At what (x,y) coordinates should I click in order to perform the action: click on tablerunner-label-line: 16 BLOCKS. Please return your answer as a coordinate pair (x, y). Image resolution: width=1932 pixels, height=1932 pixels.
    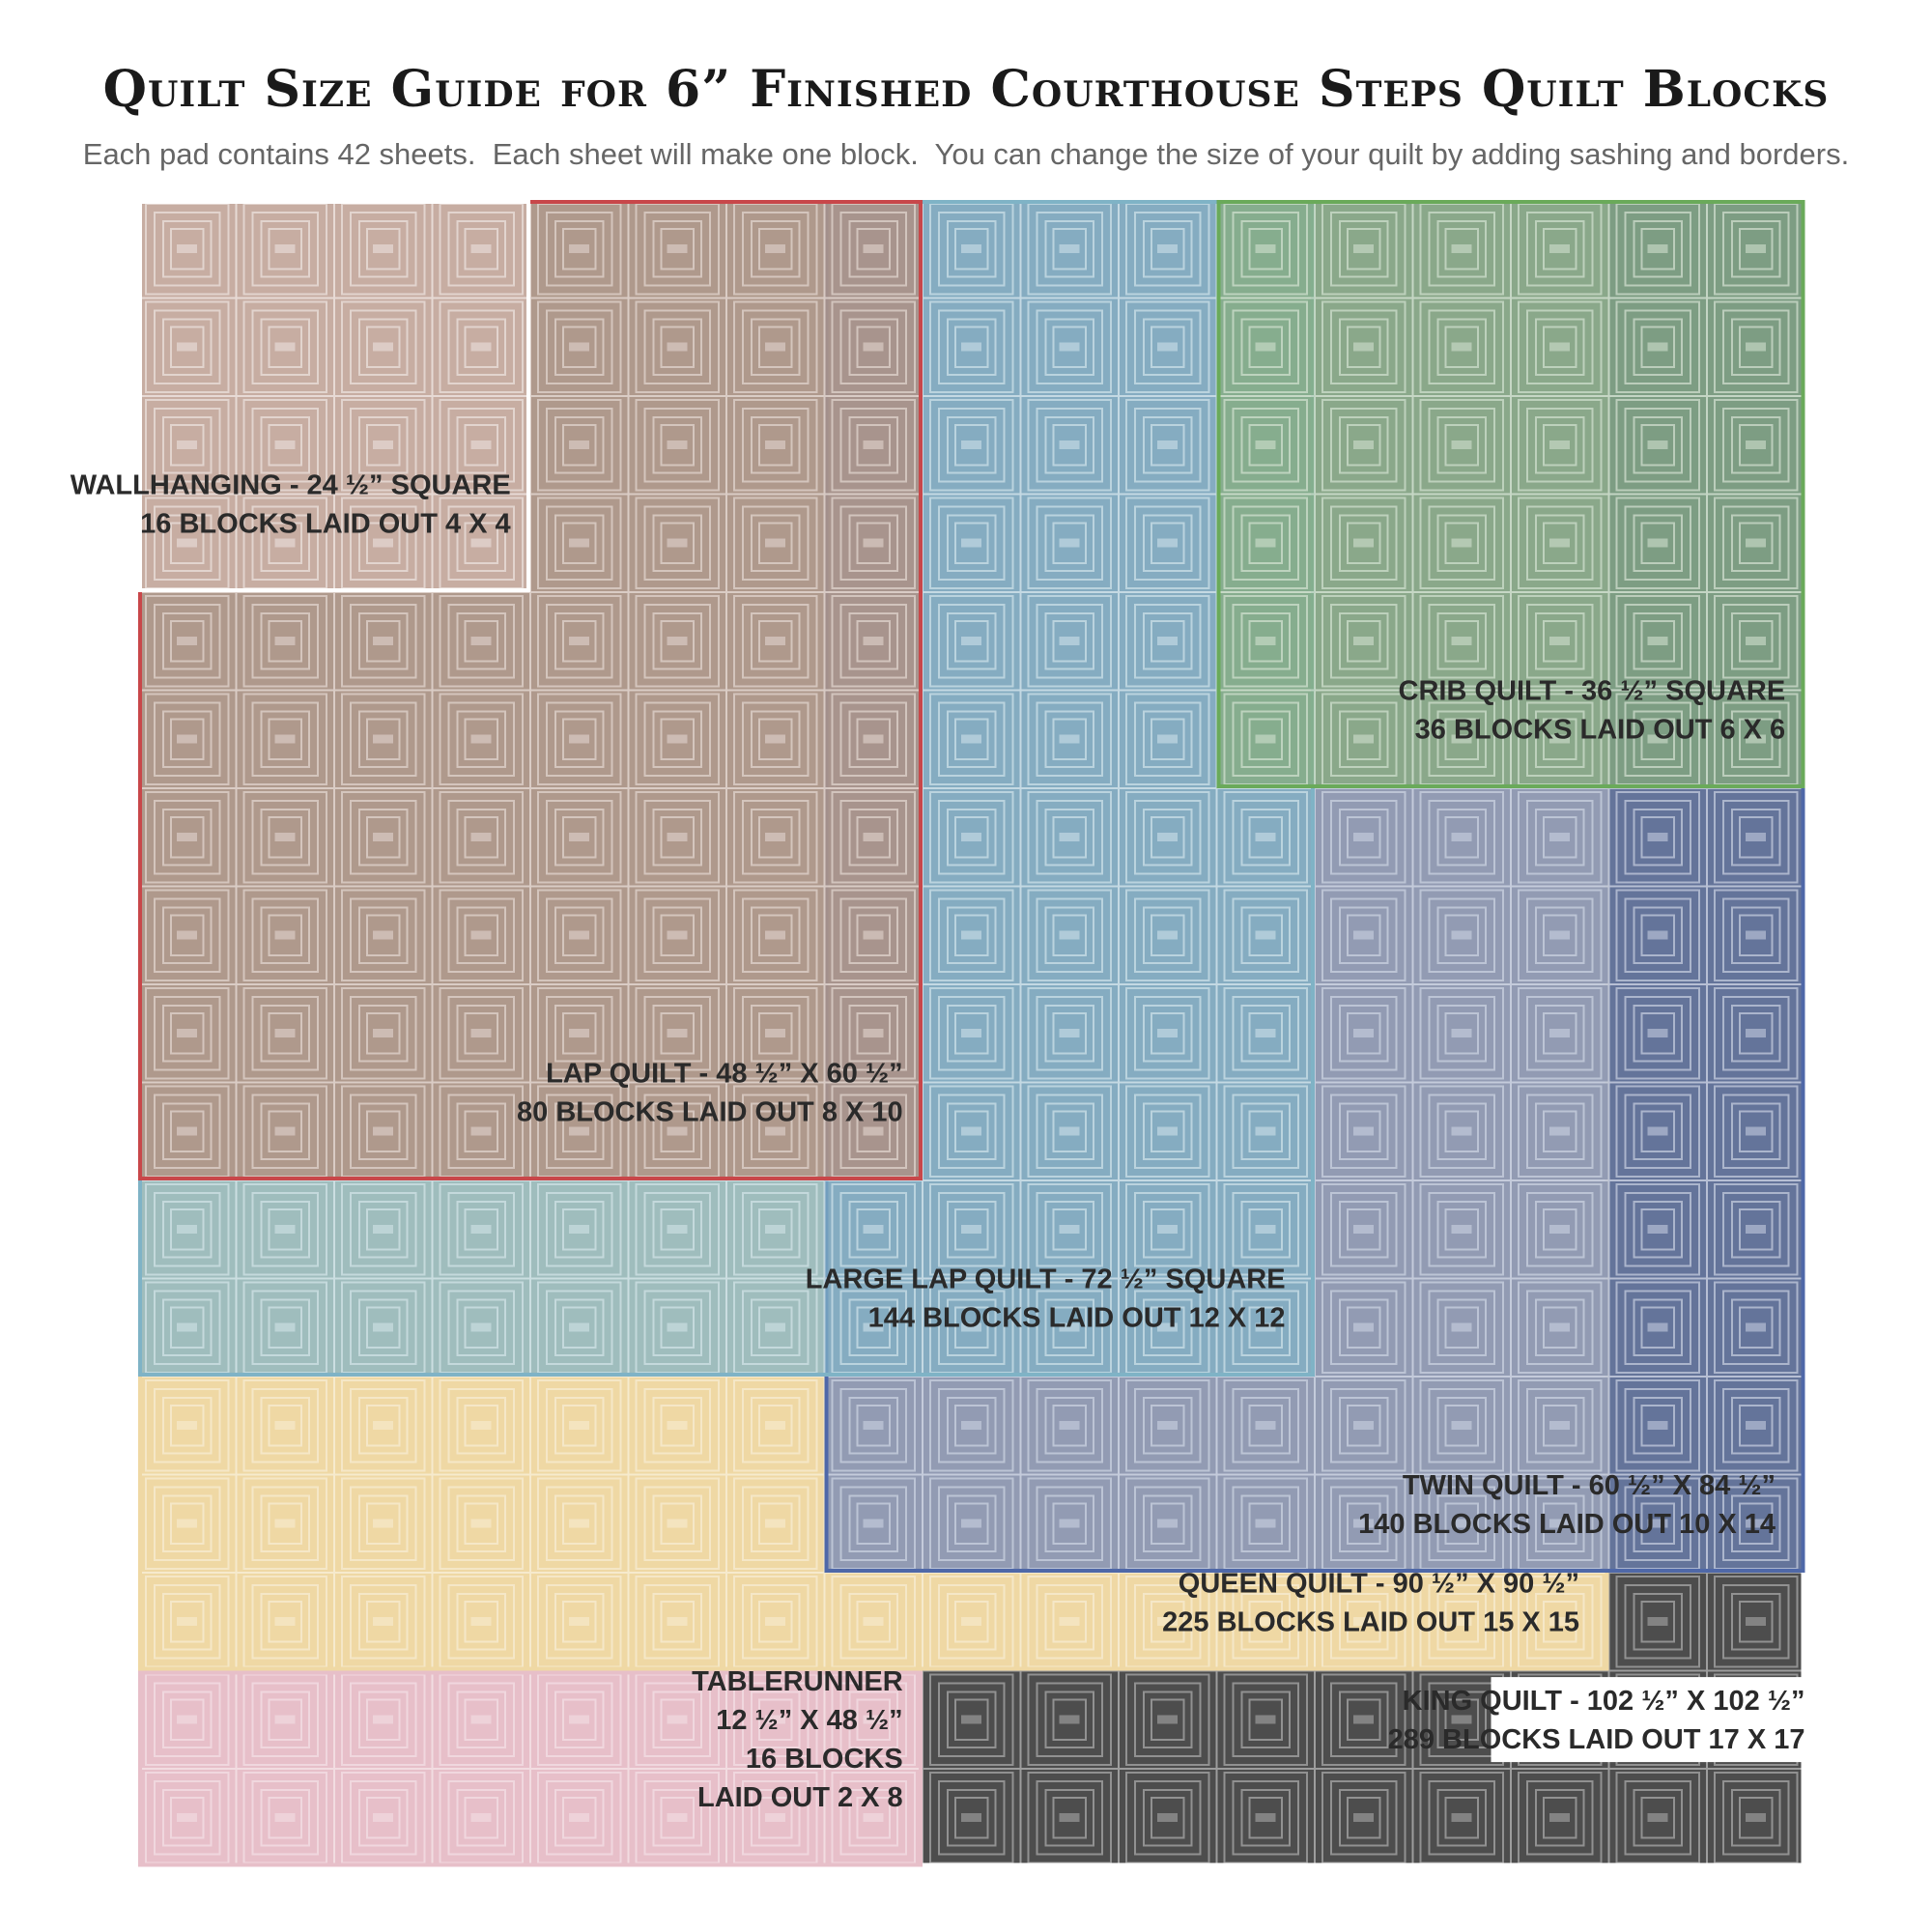
    Looking at the image, I should click on (824, 1759).